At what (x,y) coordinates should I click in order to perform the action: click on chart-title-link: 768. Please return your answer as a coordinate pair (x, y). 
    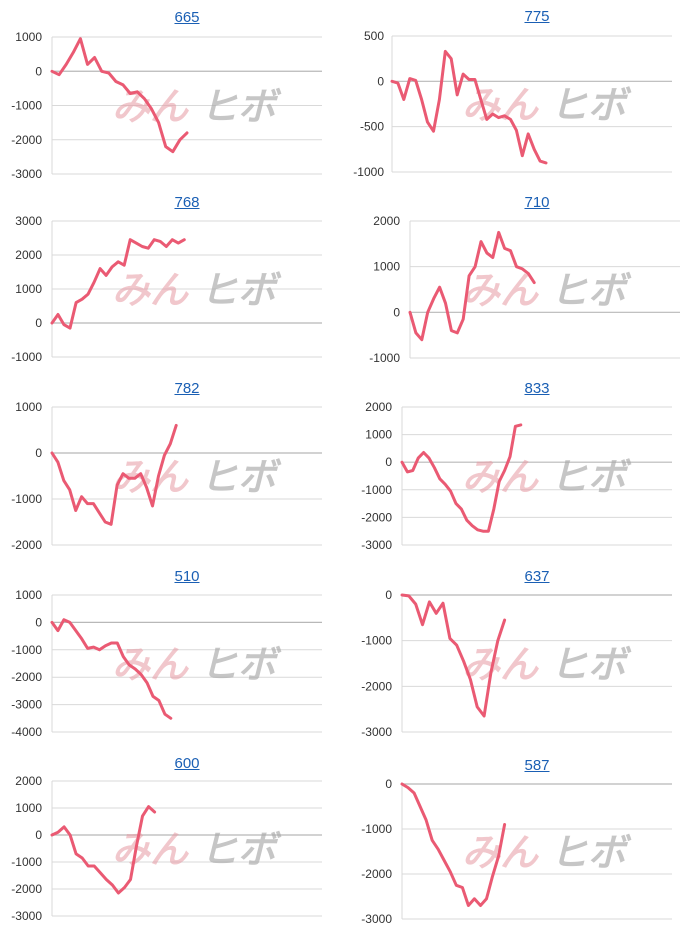
    Looking at the image, I should click on (187, 202).